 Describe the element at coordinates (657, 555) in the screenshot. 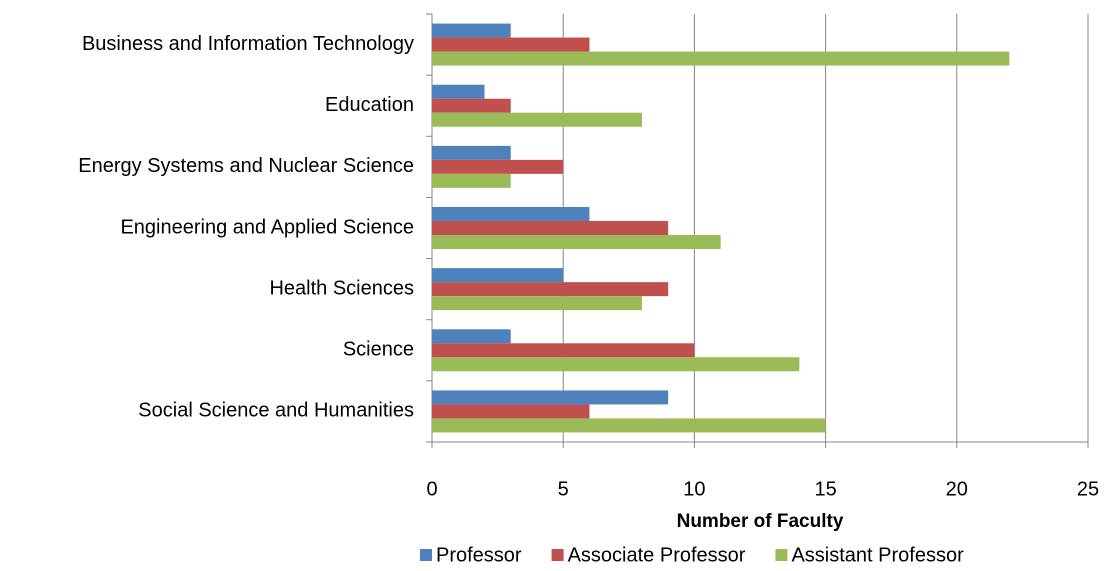

I see `legend-label: Associate Professor` at that location.